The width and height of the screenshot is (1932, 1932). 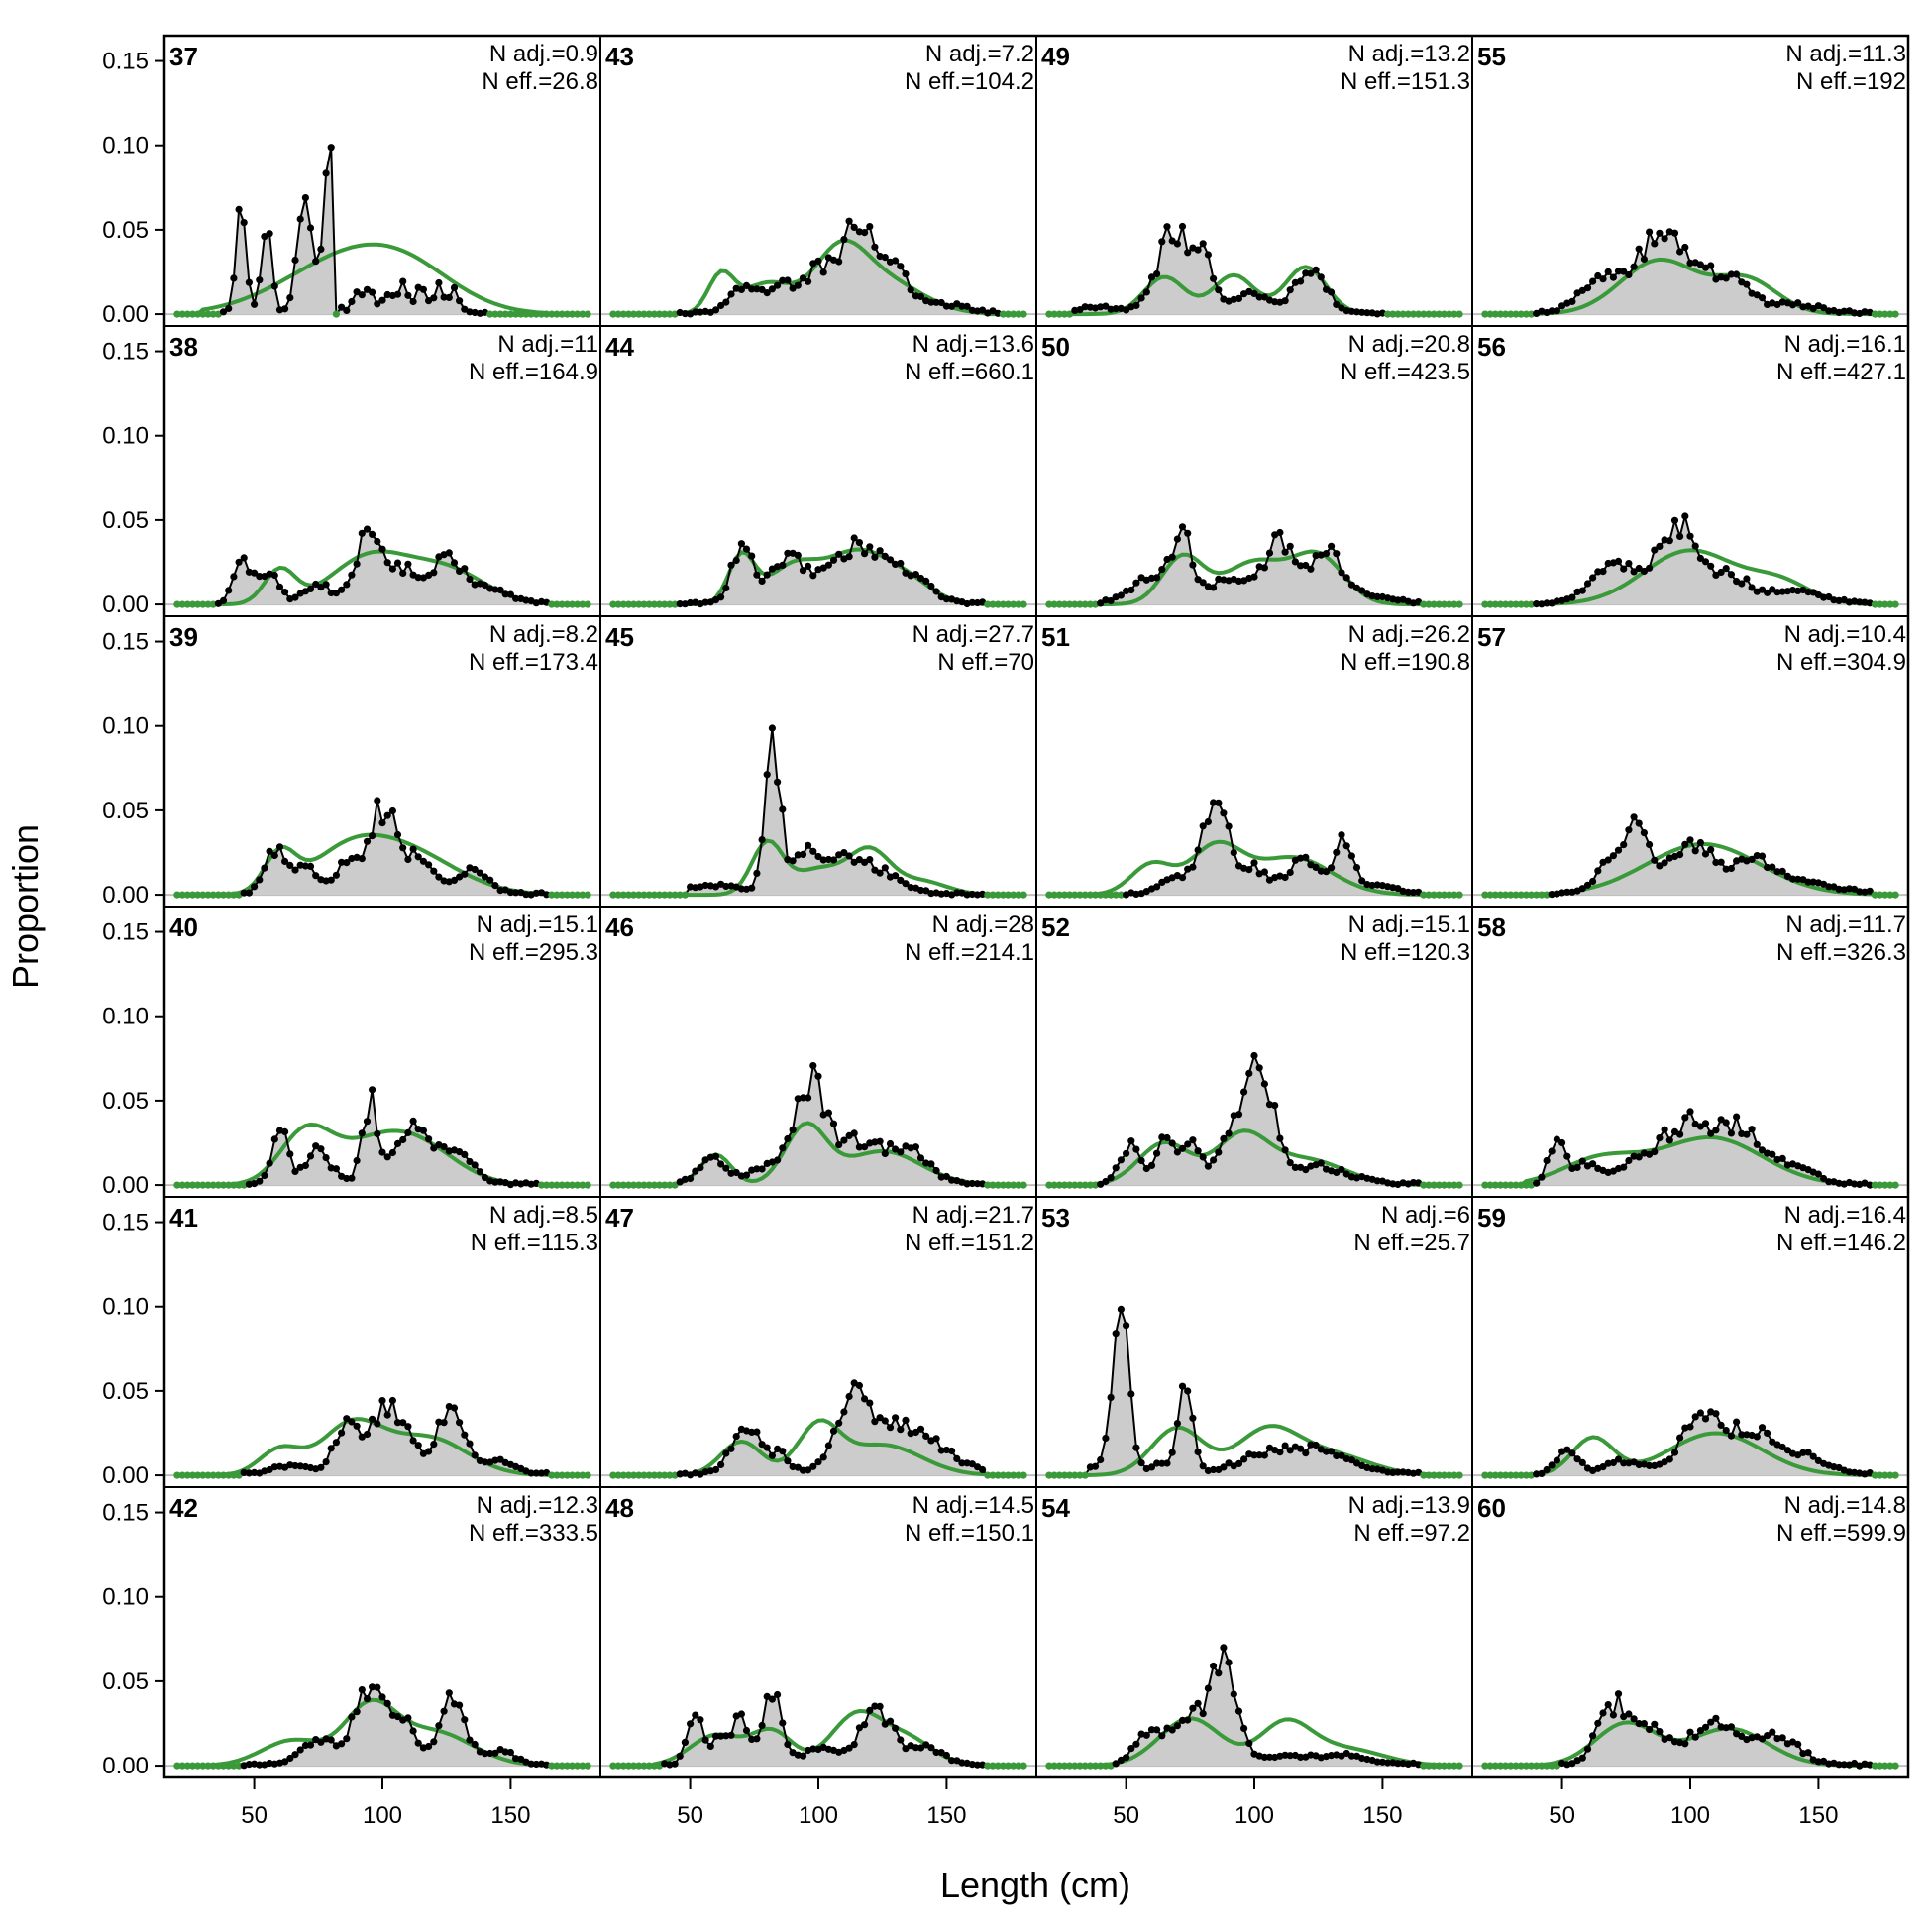 I want to click on panel-38: 38 N adj.=11N eff.=164.9, so click(x=382, y=471).